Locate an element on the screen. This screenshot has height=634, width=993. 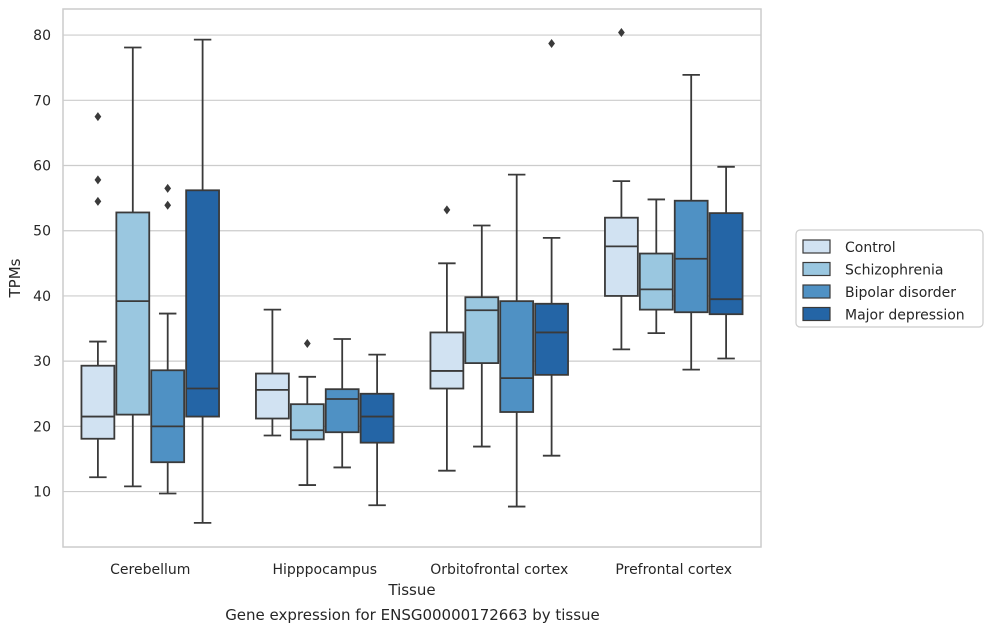
y-tick-label: 50 is located at coordinates (42, 232).